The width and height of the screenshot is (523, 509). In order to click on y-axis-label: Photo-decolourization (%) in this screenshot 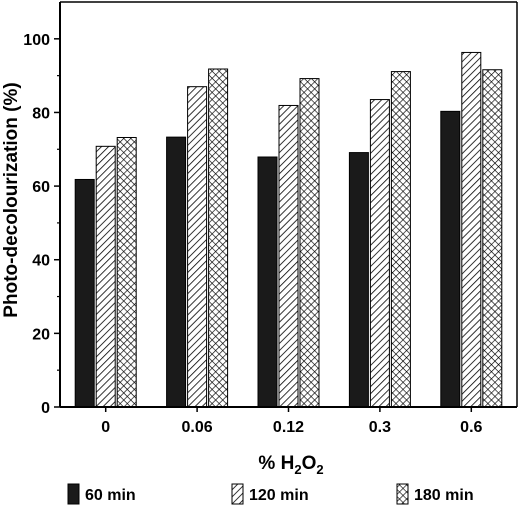, I will do `click(11, 199)`.